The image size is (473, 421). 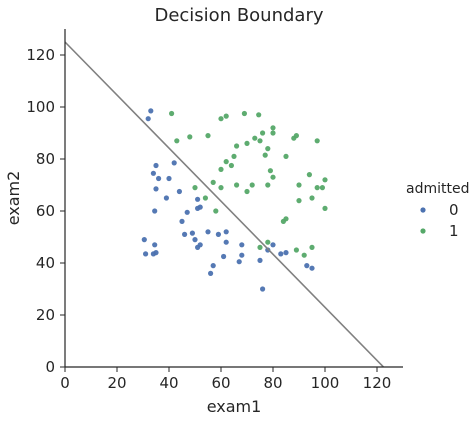 What do you see at coordinates (13, 198) in the screenshot?
I see `y-axis-label: exam2` at bounding box center [13, 198].